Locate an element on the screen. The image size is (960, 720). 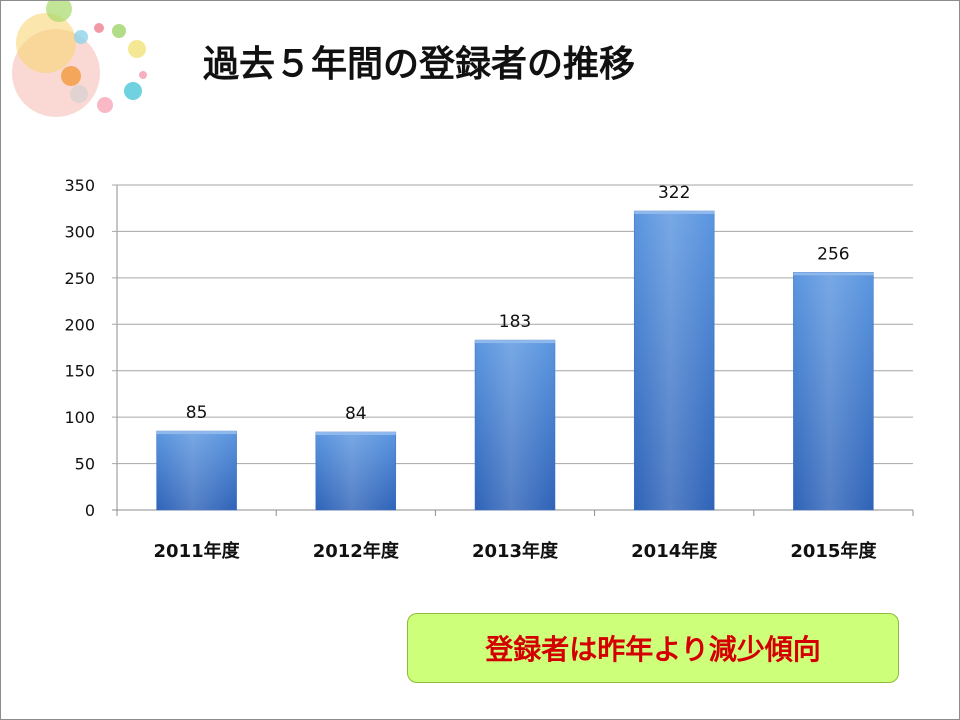
x-axis-categories: 2011年度 2012年度 2013年度 2014年度 2015年度 is located at coordinates (516, 551).